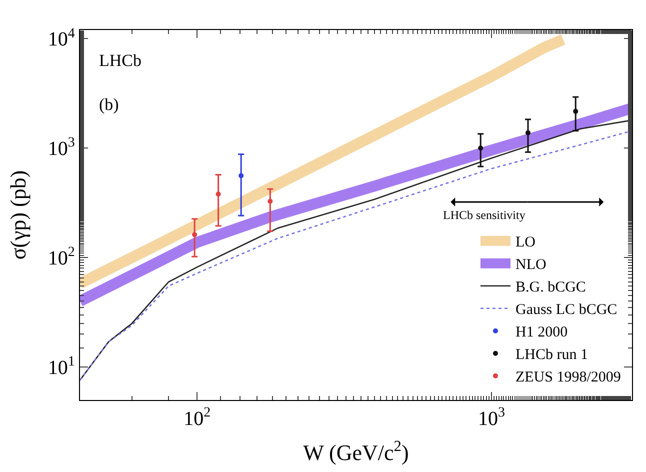  I want to click on legend-label: LHCb run 1, so click(551, 355).